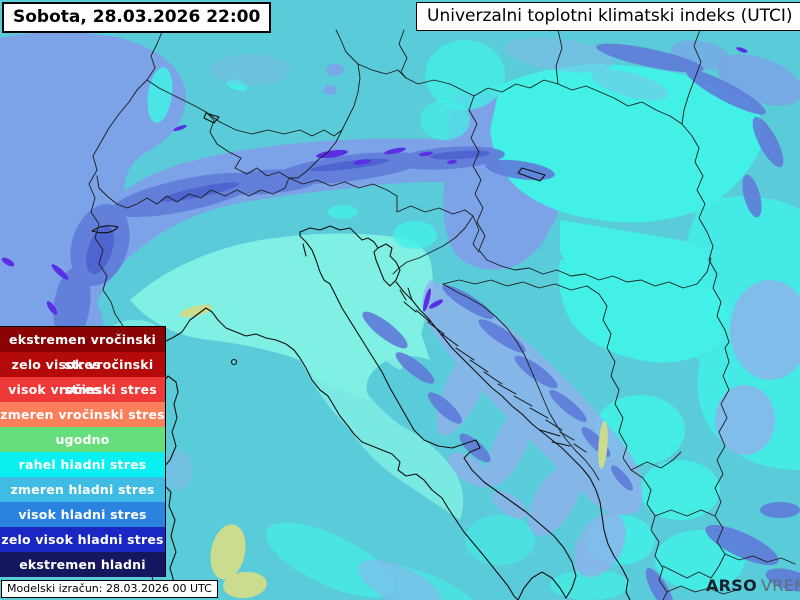 The image size is (800, 600). What do you see at coordinates (82, 539) in the screenshot?
I see `legend-item-very-high-cold: zelo visok hladni stres` at bounding box center [82, 539].